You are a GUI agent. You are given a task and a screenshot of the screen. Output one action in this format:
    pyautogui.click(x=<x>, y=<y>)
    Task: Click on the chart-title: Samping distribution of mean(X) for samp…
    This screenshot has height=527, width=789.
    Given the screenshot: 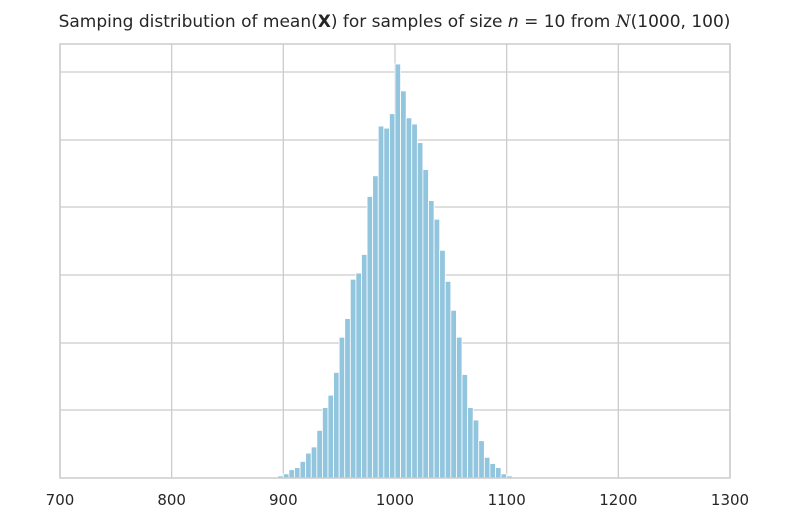 What is the action you would take?
    pyautogui.click(x=394, y=22)
    